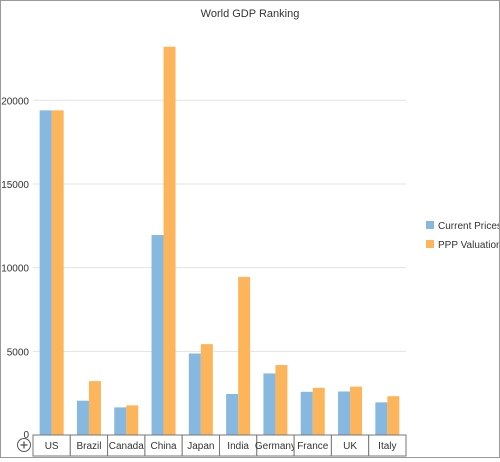 The height and width of the screenshot is (462, 500). What do you see at coordinates (194, 394) in the screenshot?
I see `bar-current-prices-japan` at bounding box center [194, 394].